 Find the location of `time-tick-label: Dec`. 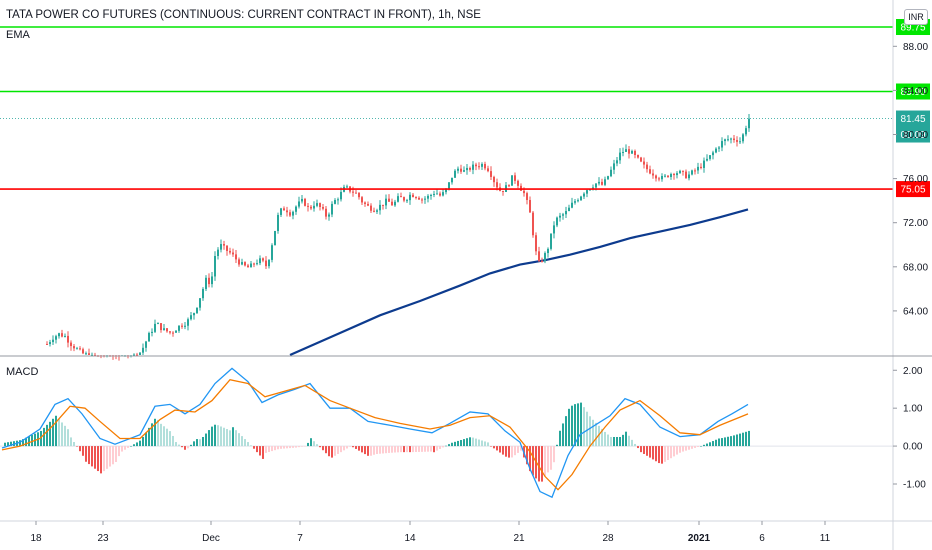

time-tick-label: Dec is located at coordinates (211, 538).